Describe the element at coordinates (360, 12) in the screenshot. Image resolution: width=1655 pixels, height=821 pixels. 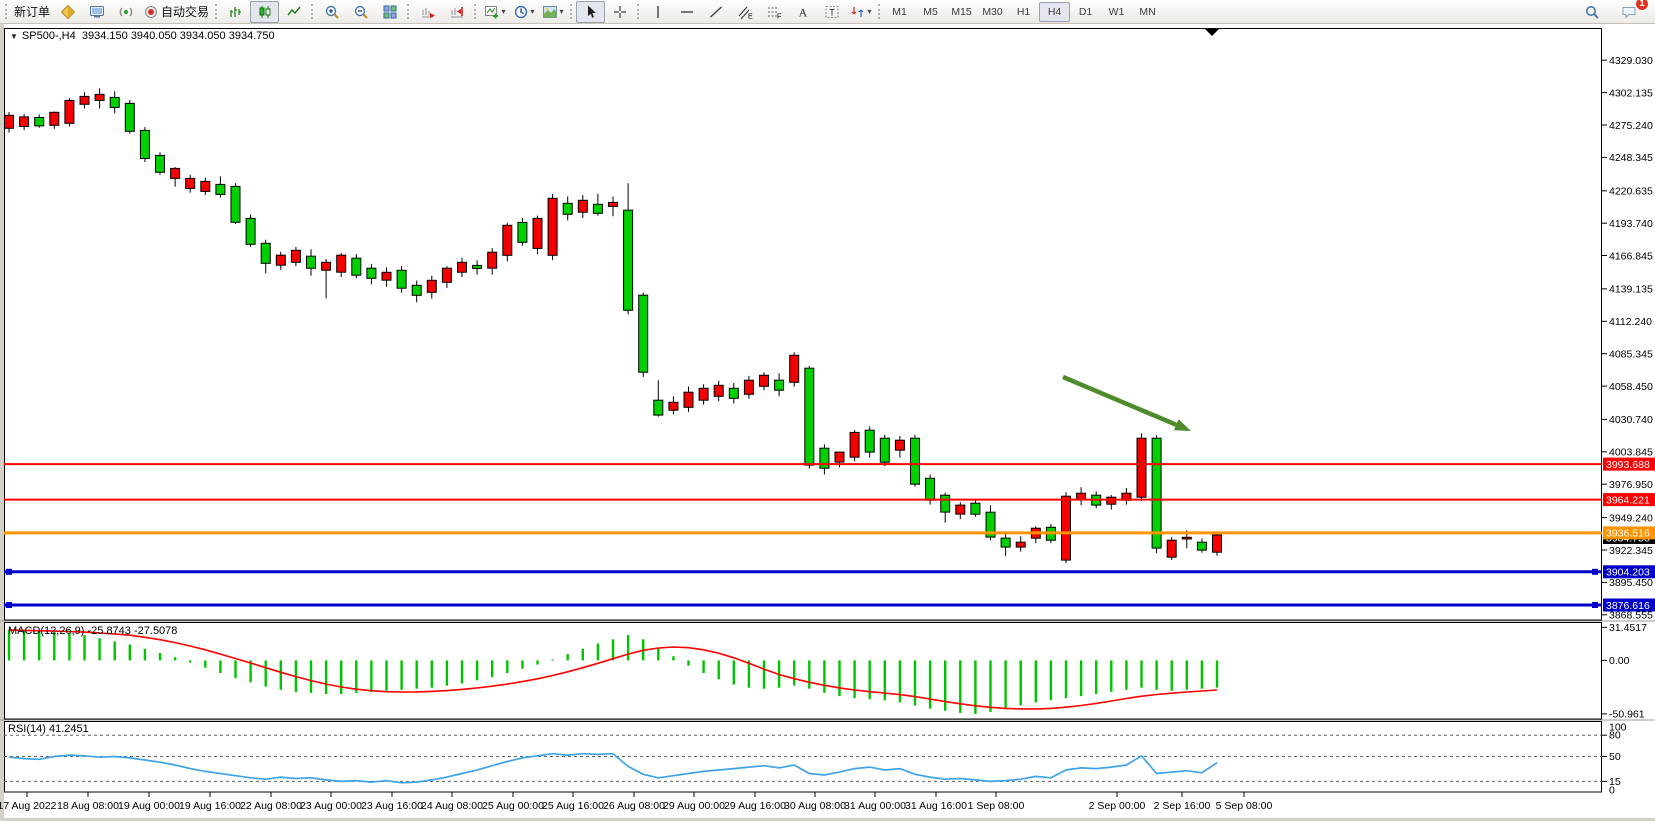
I see `zoom-out-button` at that location.